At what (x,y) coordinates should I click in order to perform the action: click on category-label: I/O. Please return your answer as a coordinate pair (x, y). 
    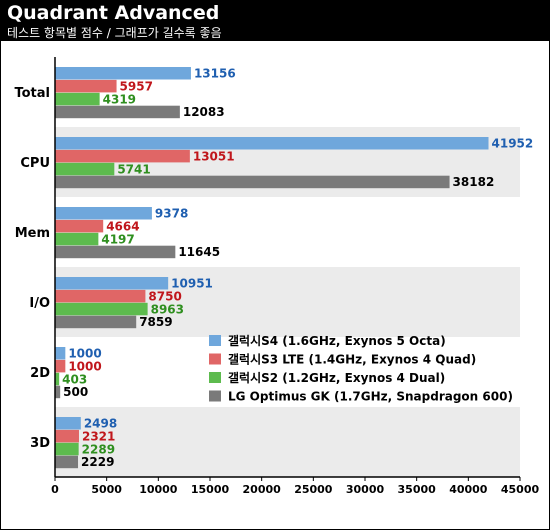
    Looking at the image, I should click on (39, 303).